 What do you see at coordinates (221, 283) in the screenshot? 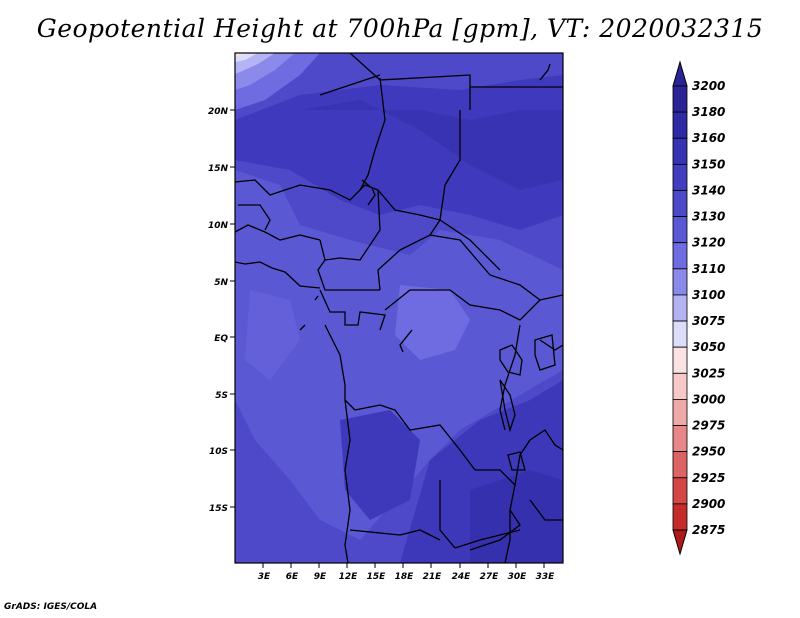
I see `lat-label-5n: 5N` at bounding box center [221, 283].